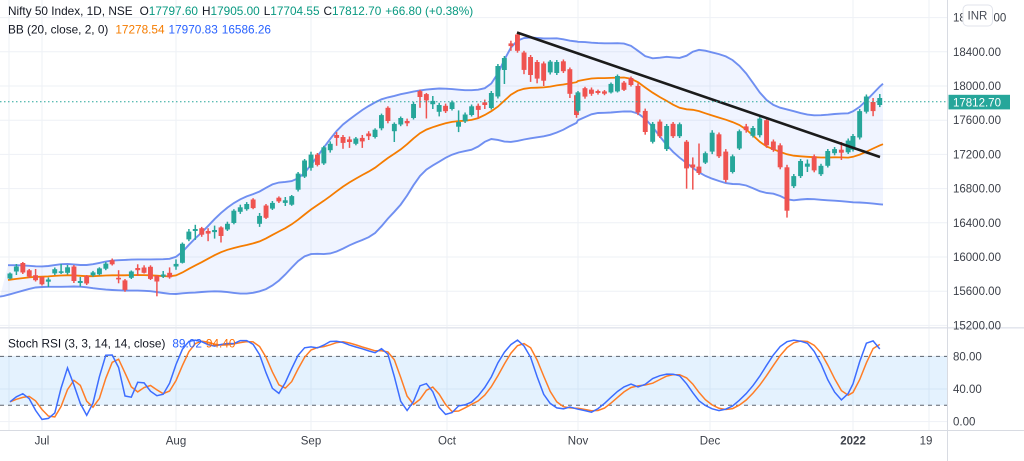  I want to click on svg-text: Dec, so click(710, 442).